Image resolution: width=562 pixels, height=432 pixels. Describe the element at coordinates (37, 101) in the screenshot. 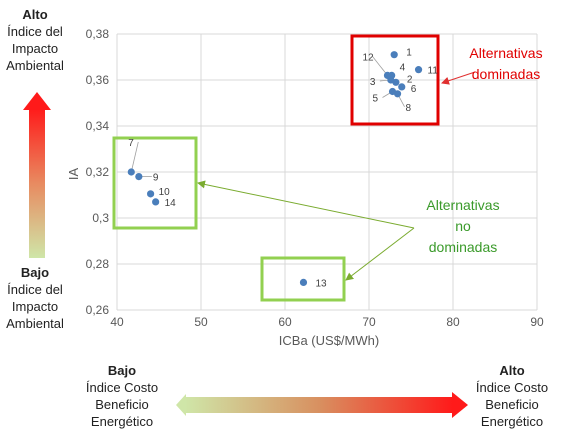

I see `vertical-arrow-head` at that location.